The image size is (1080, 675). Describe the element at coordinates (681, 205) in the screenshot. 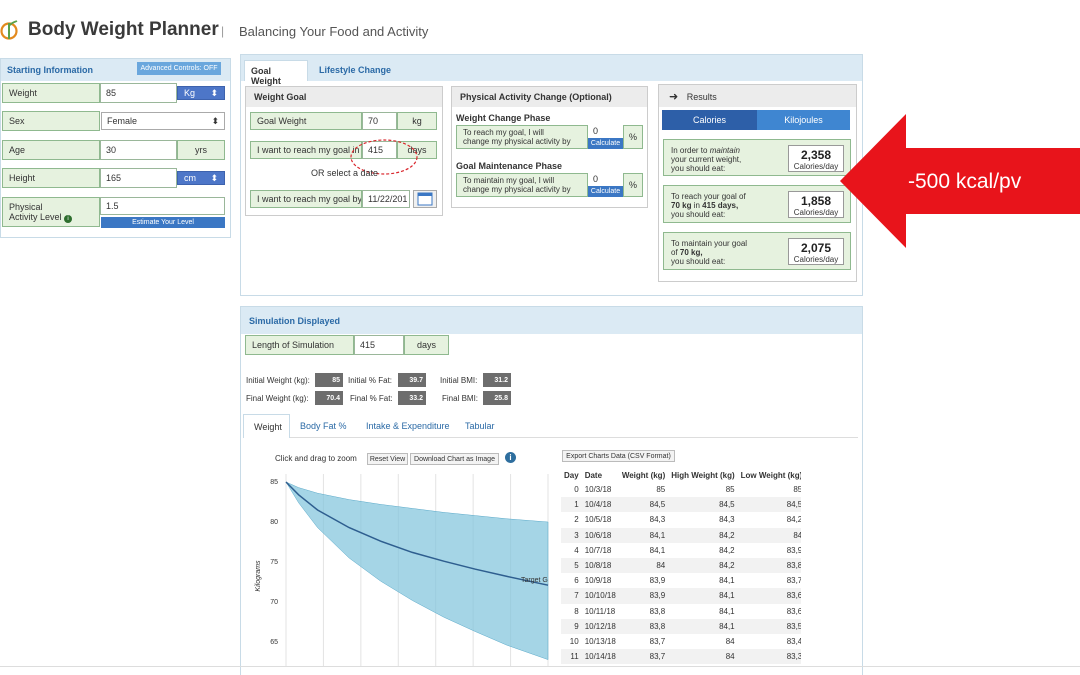

I see `r2-line2-bold: 70 kg` at that location.